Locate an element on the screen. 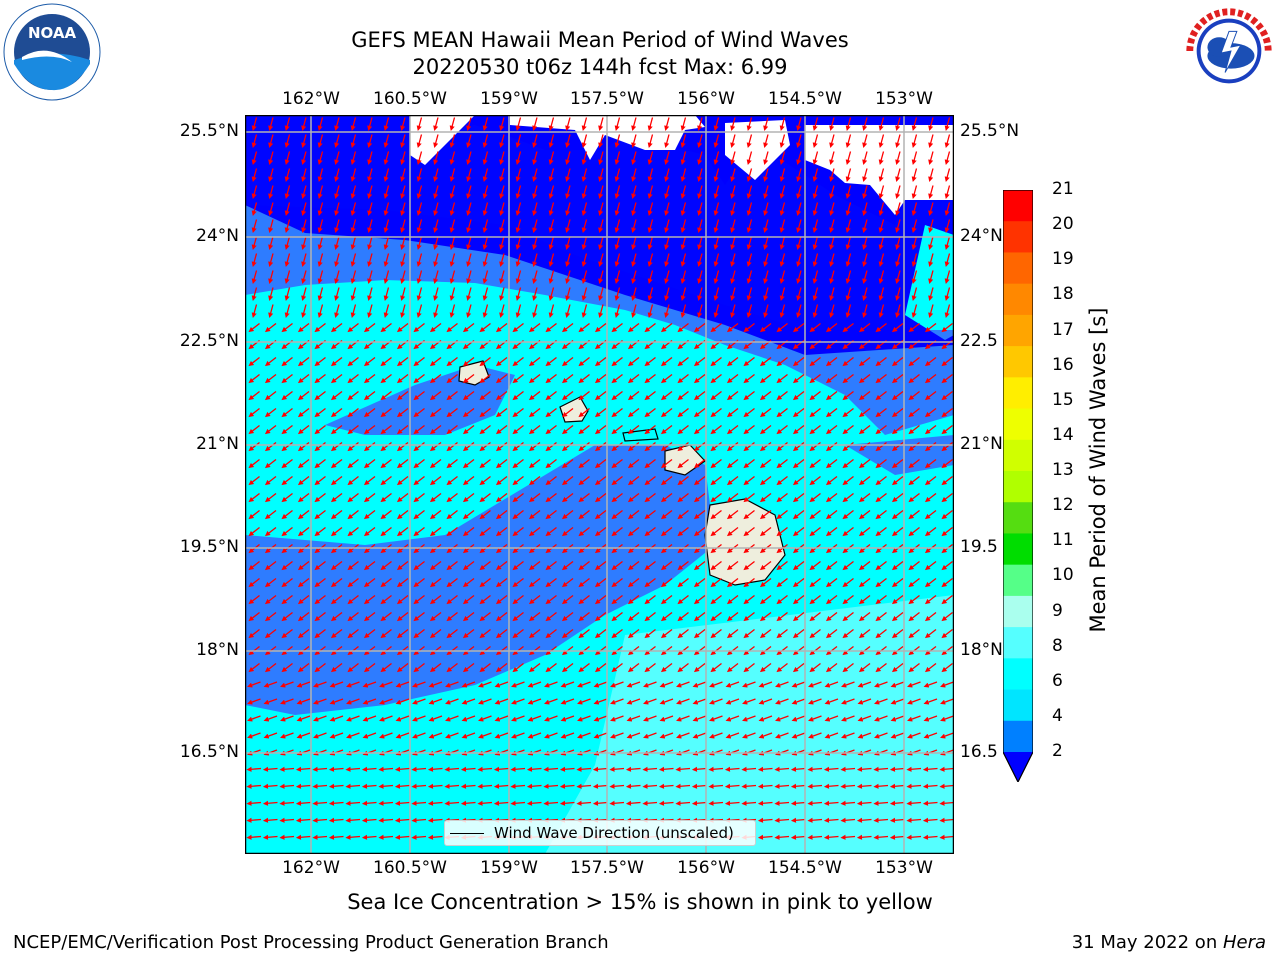 The image size is (1280, 960). colorbar-tick-label: 19 is located at coordinates (1063, 259).